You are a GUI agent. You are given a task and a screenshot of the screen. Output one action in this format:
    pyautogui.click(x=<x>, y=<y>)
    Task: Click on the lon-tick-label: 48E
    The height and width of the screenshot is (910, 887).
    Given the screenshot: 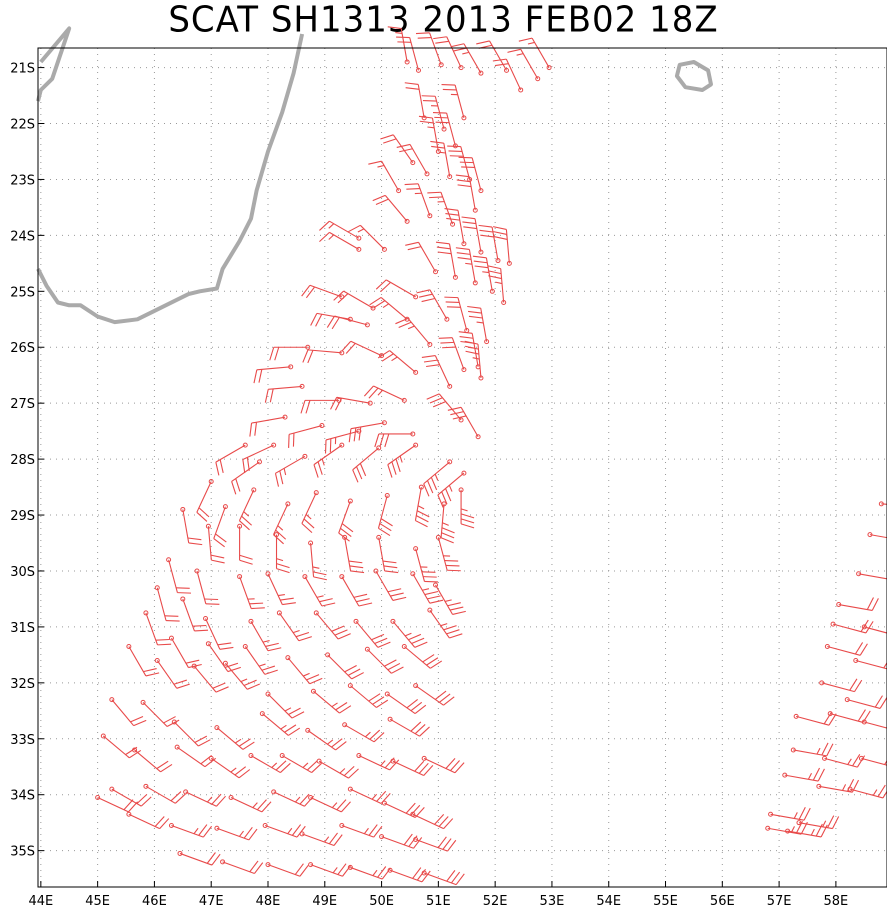 What is the action you would take?
    pyautogui.click(x=268, y=901)
    